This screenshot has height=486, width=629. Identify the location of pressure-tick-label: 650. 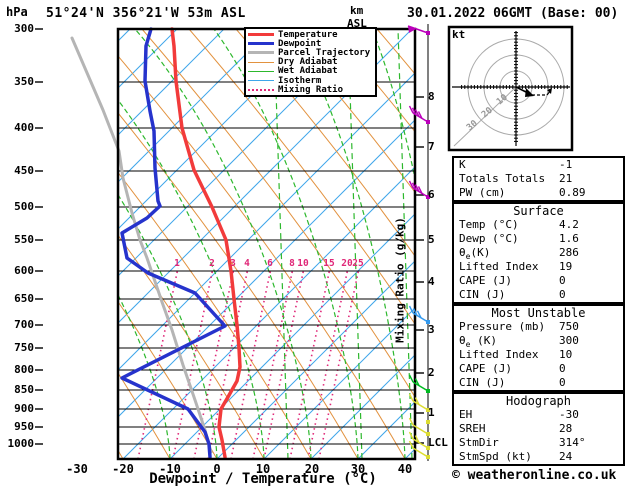
(24, 298).